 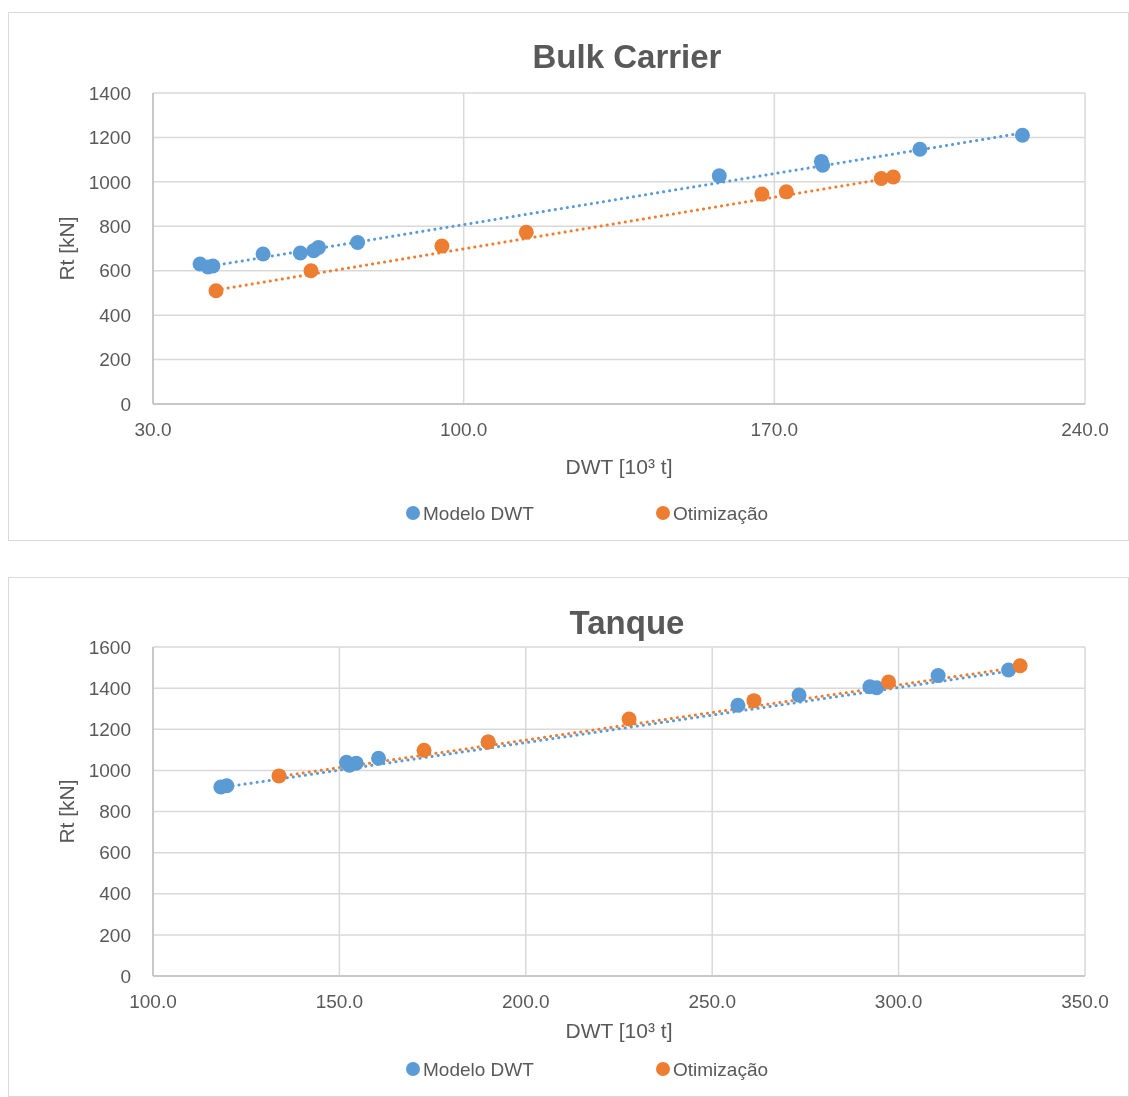 What do you see at coordinates (109, 647) in the screenshot?
I see `y-tick-label: 1600` at bounding box center [109, 647].